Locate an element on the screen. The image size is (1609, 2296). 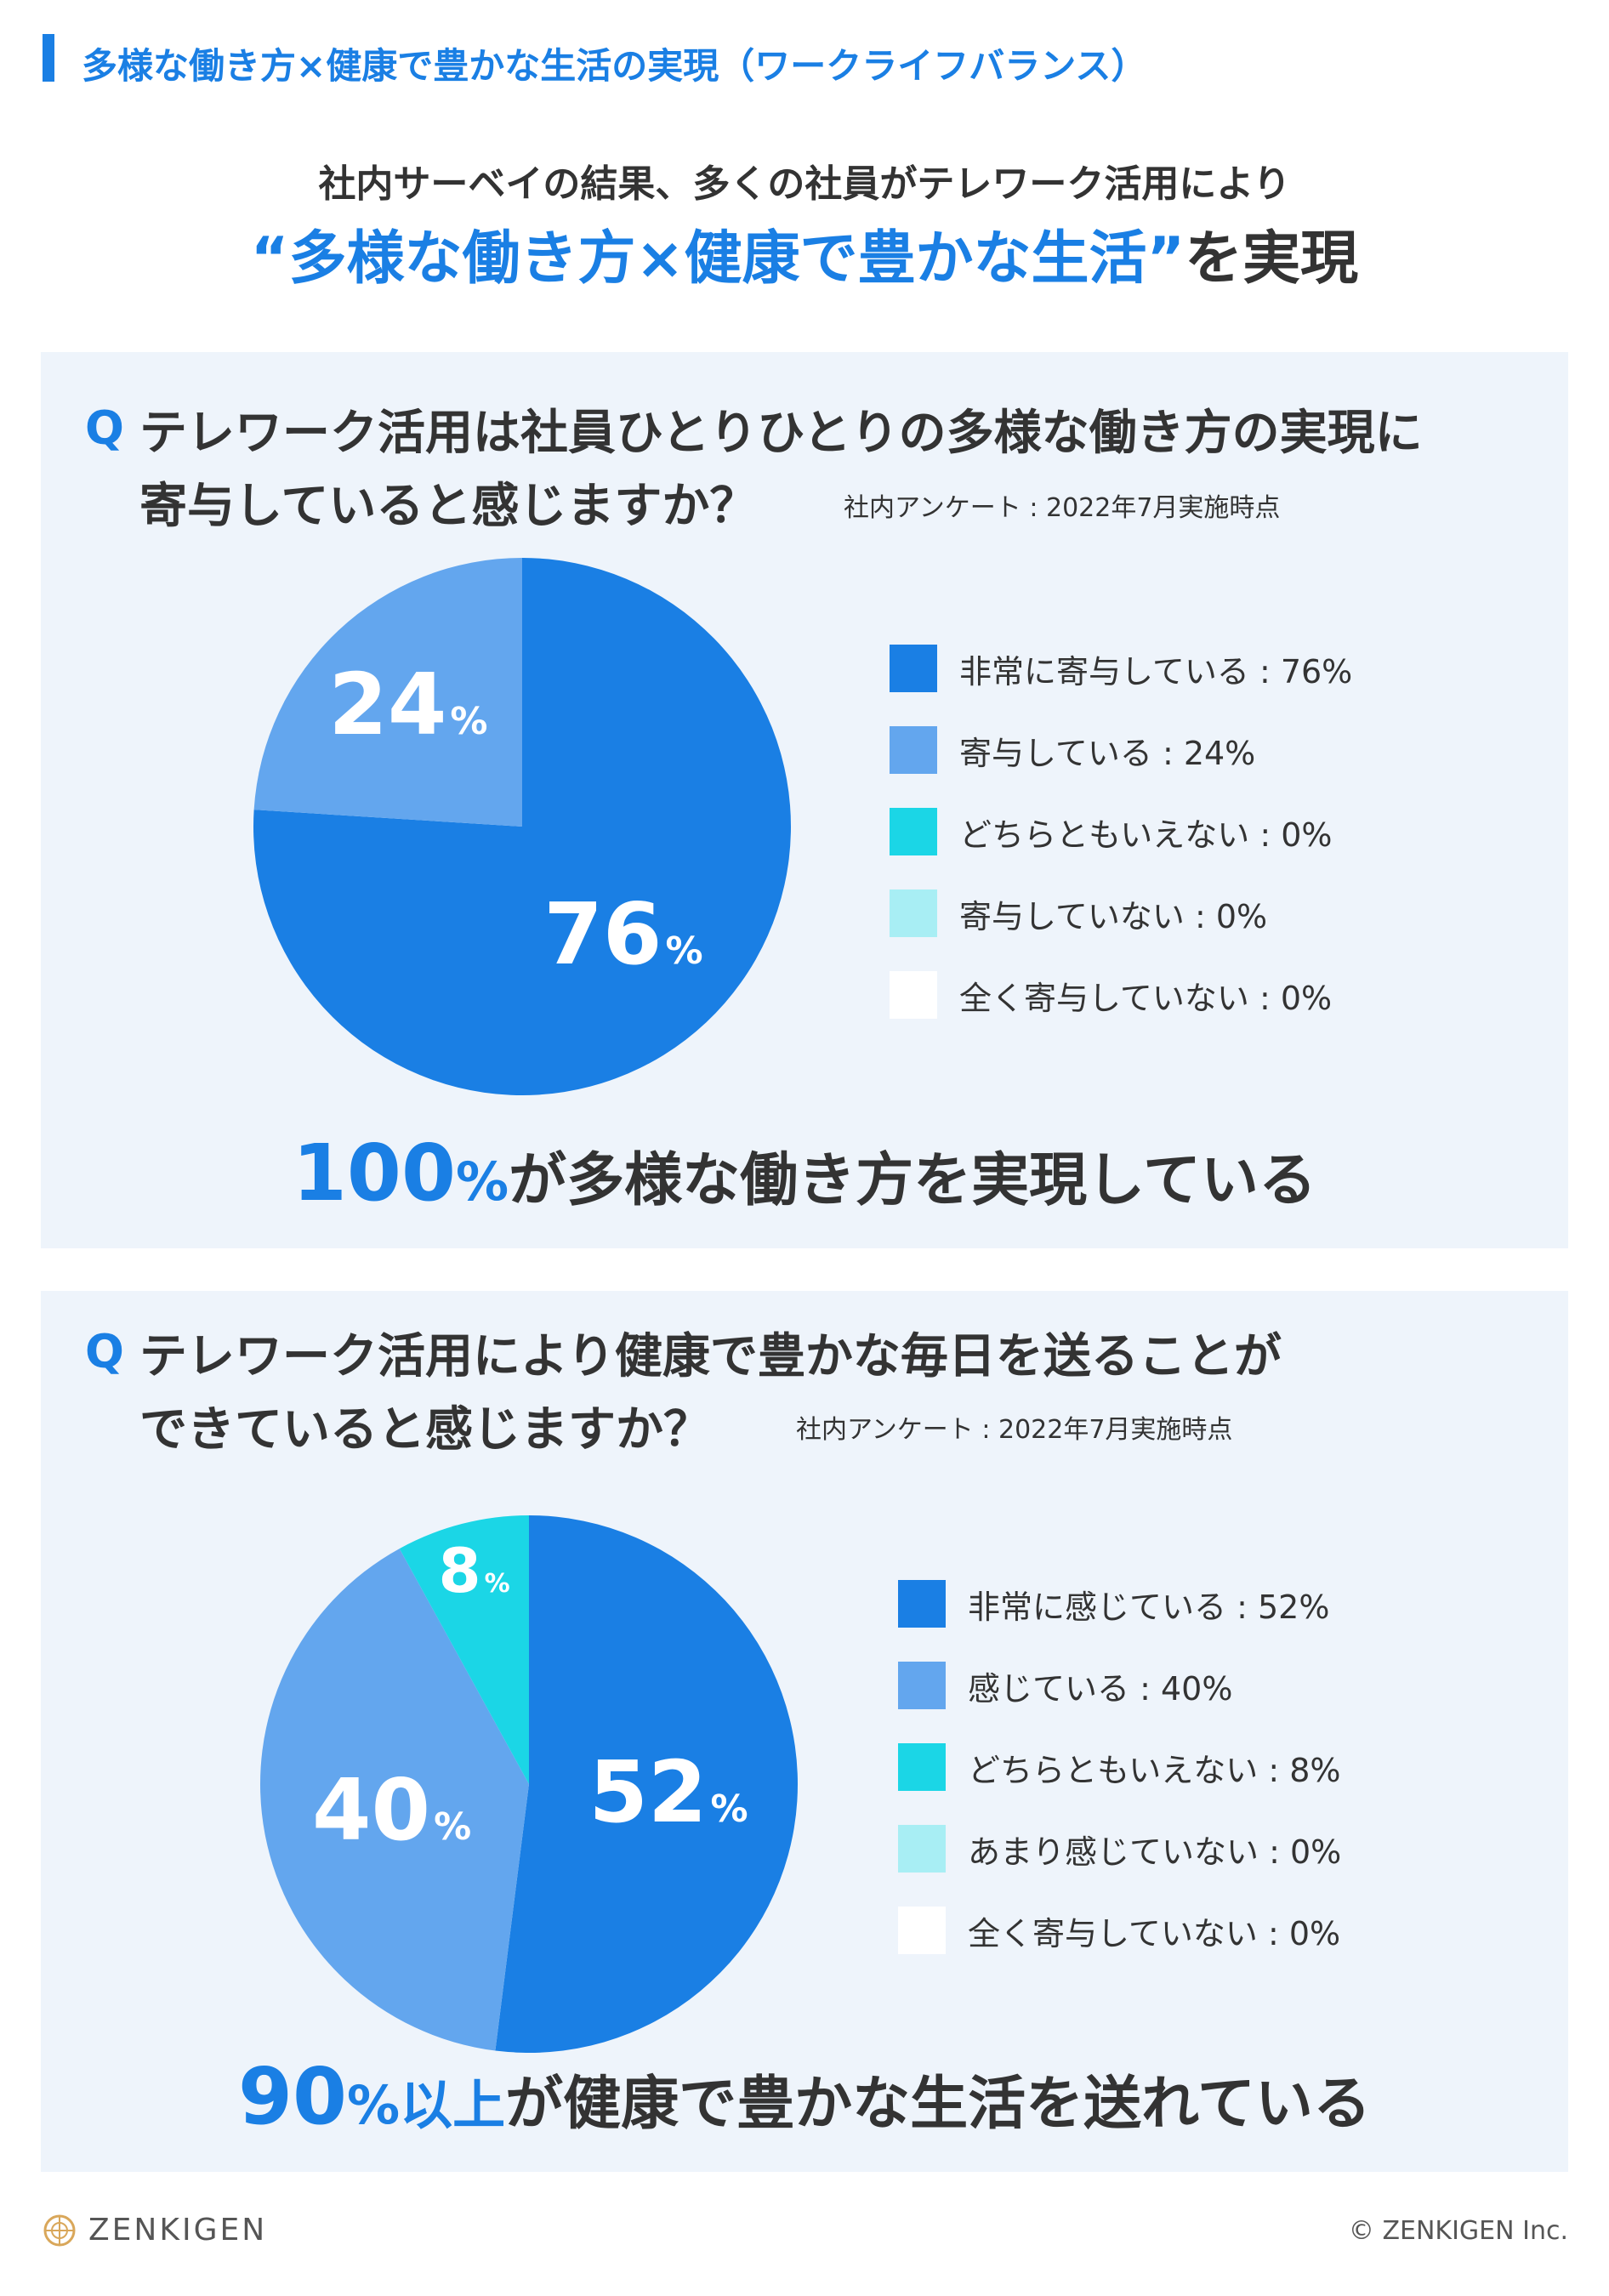
legend-item-1: 非常に感じている : 52% is located at coordinates (1119, 1604).